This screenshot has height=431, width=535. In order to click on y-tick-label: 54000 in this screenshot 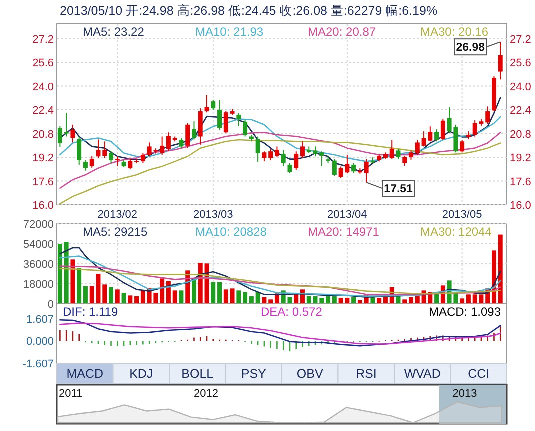, I will do `click(38, 245)`.